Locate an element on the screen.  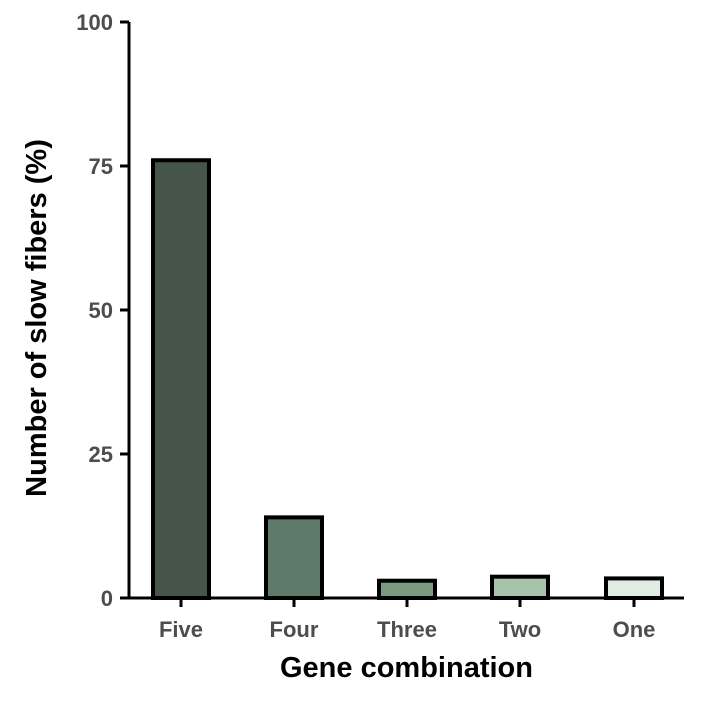
bar-five is located at coordinates (181, 379).